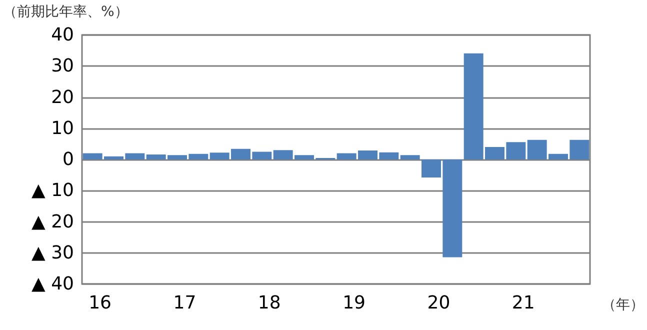 The height and width of the screenshot is (330, 647). What do you see at coordinates (53, 221) in the screenshot?
I see `y-tick-label: ▲ 20` at bounding box center [53, 221].